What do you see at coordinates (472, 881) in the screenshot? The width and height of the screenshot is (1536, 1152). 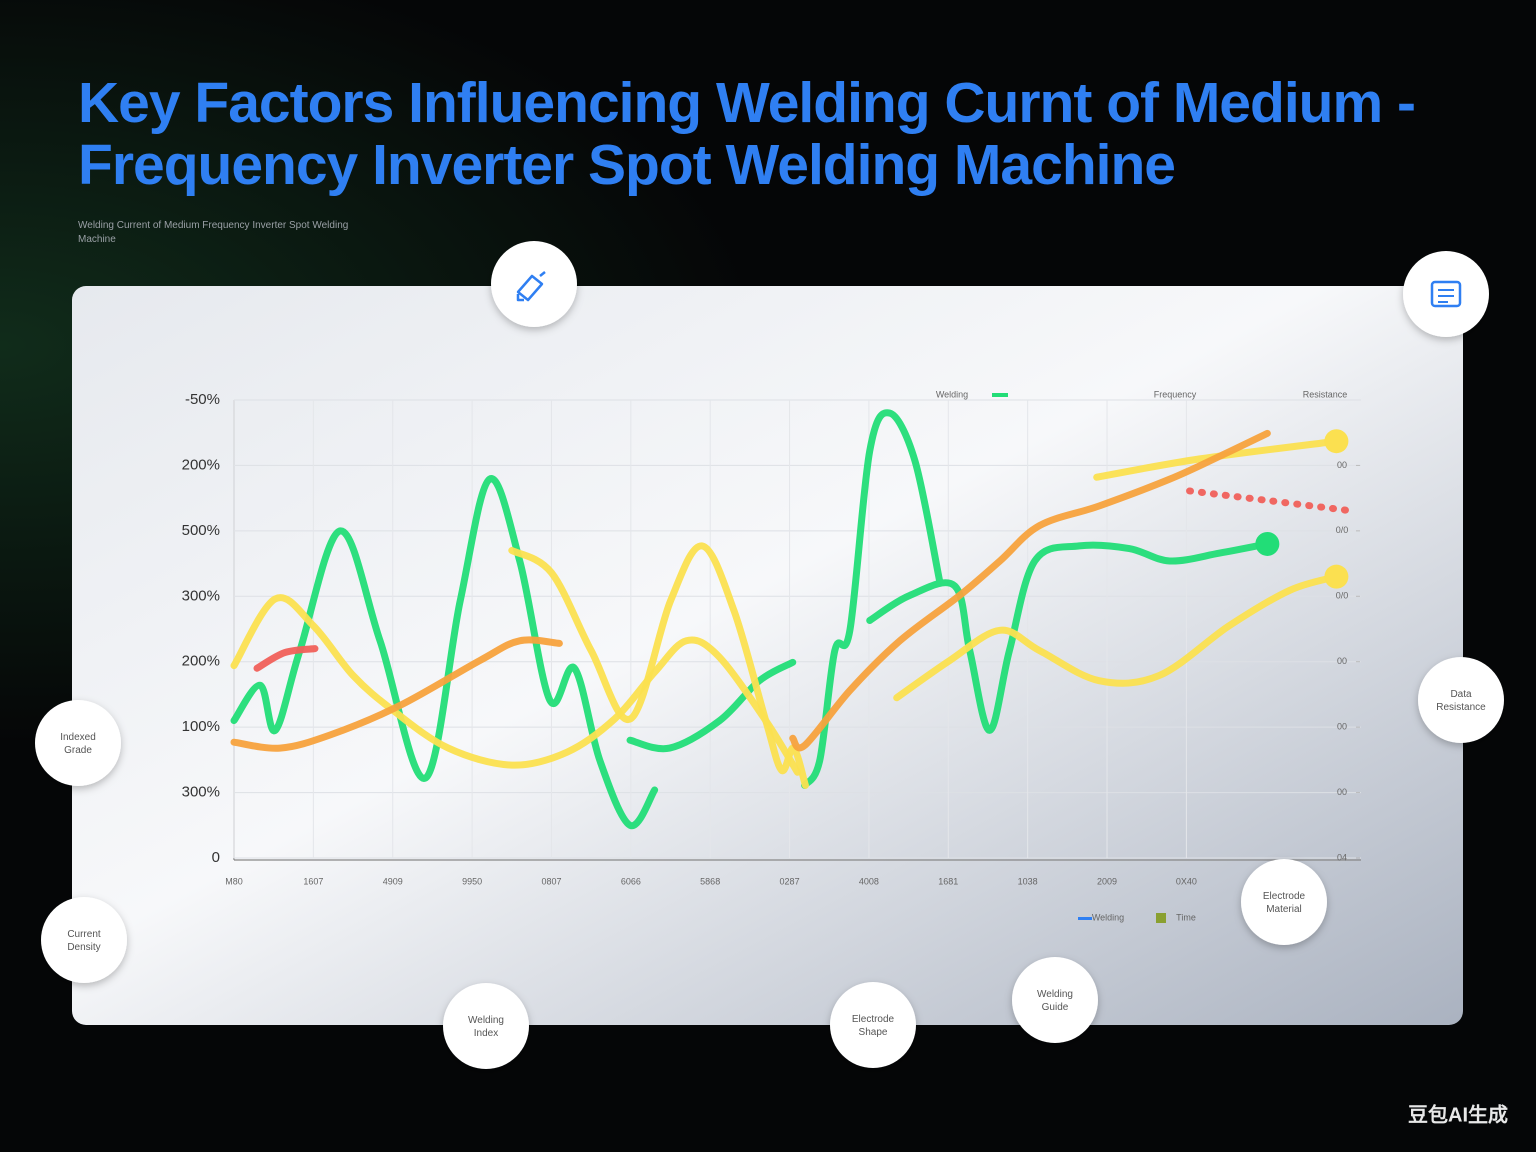 I see `x-tick-label: 9950` at bounding box center [472, 881].